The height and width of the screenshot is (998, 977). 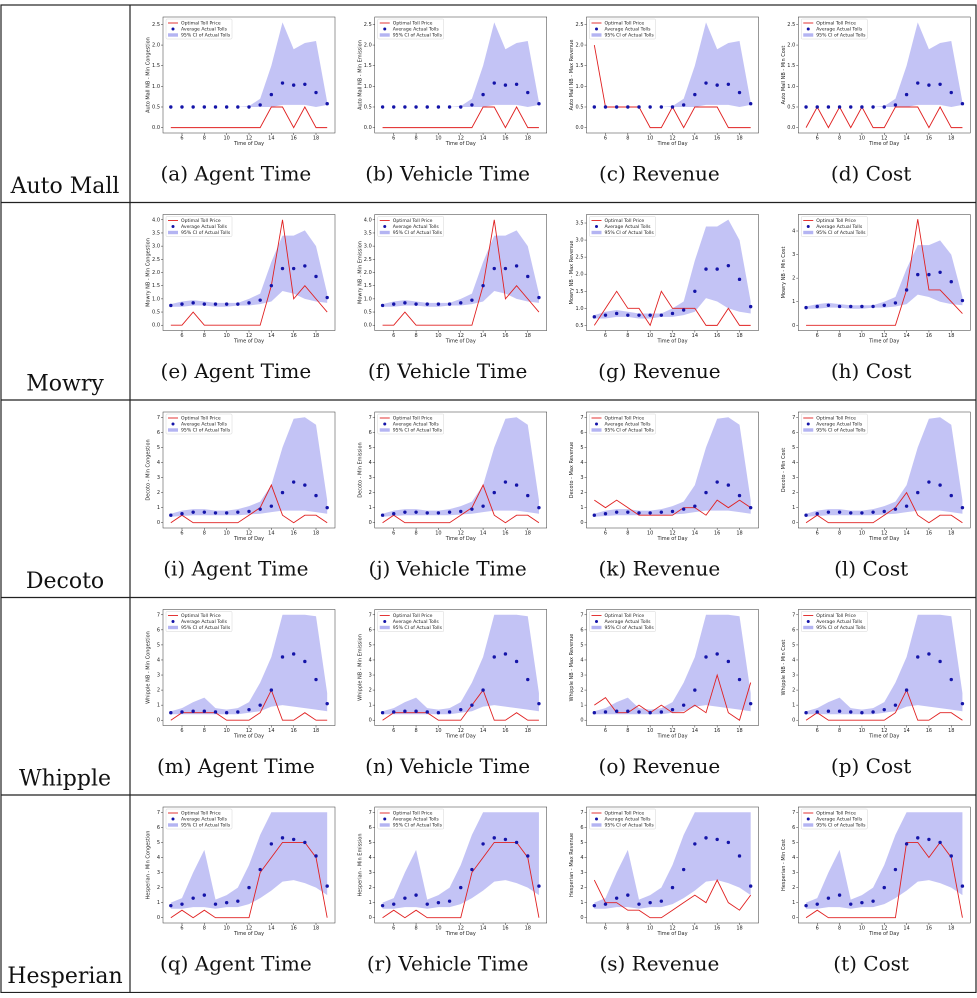 What do you see at coordinates (447, 371) in the screenshot?
I see `subfigure-caption: (f) Vehicle Time` at bounding box center [447, 371].